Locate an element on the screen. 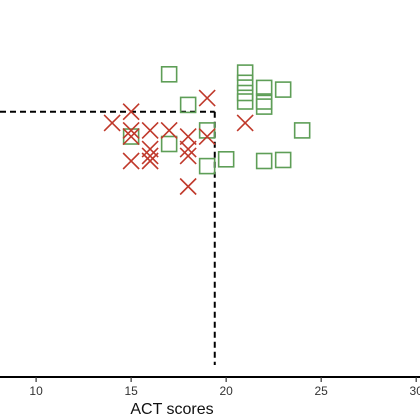 The width and height of the screenshot is (420, 420). x-tick-label: 10 is located at coordinates (36, 391).